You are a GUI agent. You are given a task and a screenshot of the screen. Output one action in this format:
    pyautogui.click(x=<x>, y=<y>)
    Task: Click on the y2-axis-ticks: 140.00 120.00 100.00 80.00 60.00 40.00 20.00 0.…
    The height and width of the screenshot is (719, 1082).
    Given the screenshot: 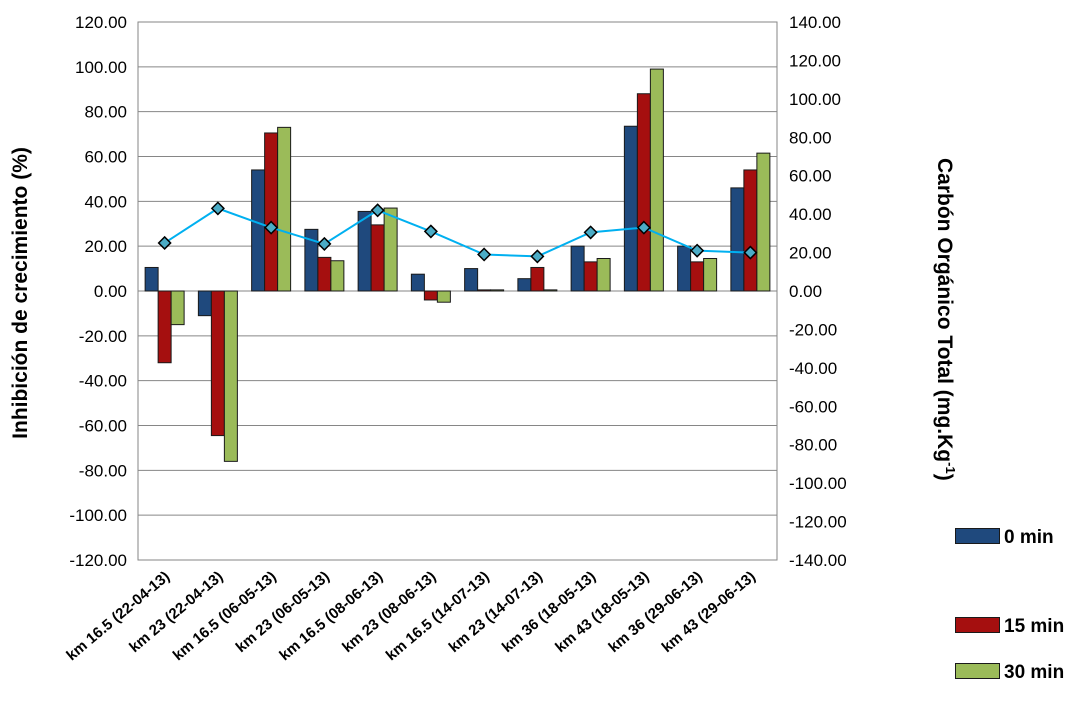 What is the action you would take?
    pyautogui.click(x=818, y=291)
    